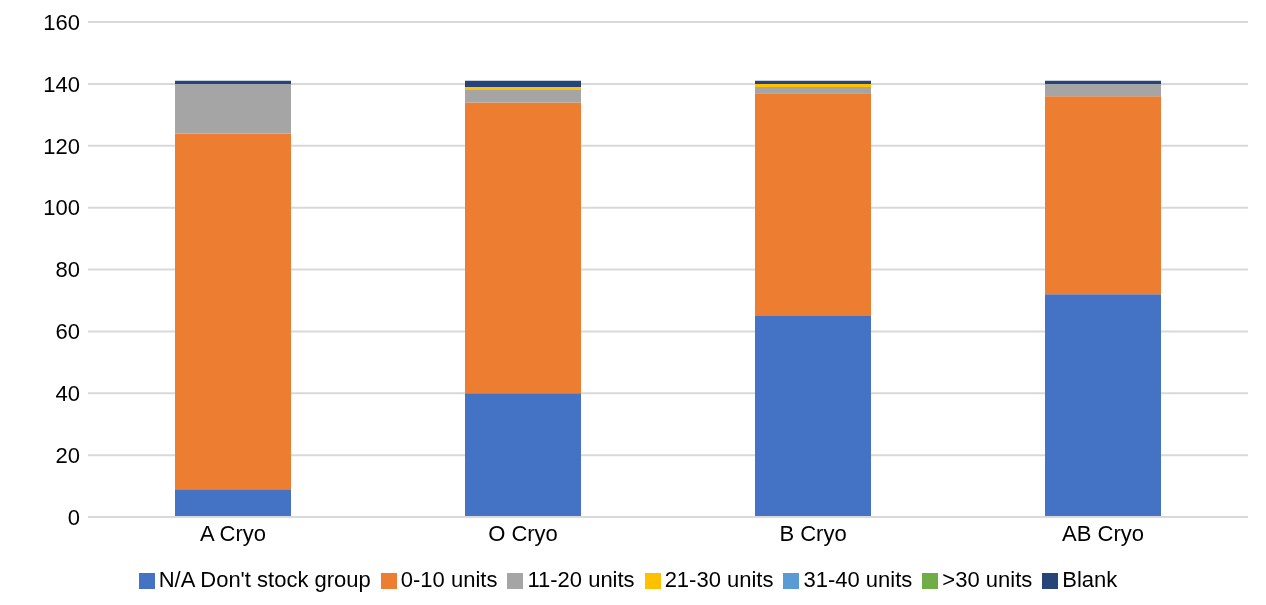 This screenshot has height=605, width=1266. Describe the element at coordinates (67, 394) in the screenshot. I see `y-tick-label: 40` at that location.